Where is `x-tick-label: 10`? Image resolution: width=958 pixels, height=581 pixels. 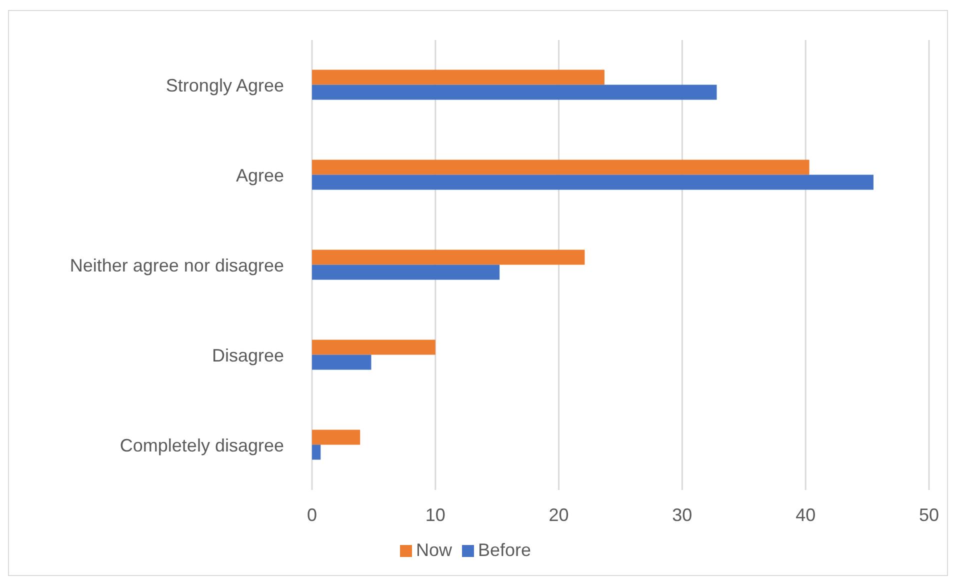
x-tick-label: 10 is located at coordinates (435, 514).